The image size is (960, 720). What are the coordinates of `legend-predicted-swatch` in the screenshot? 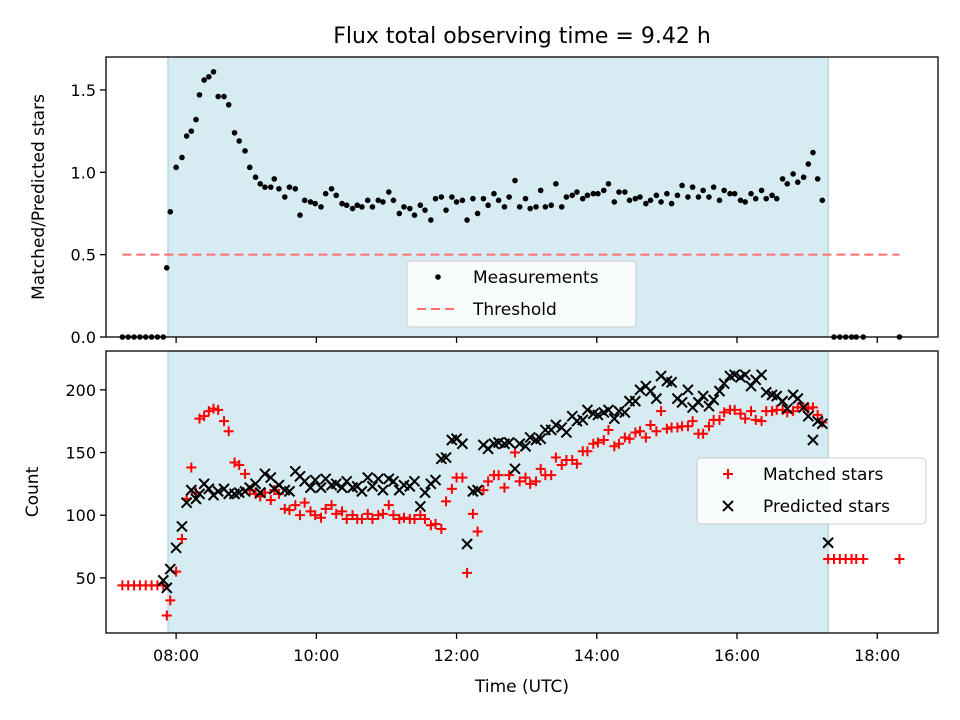 It's located at (728, 506).